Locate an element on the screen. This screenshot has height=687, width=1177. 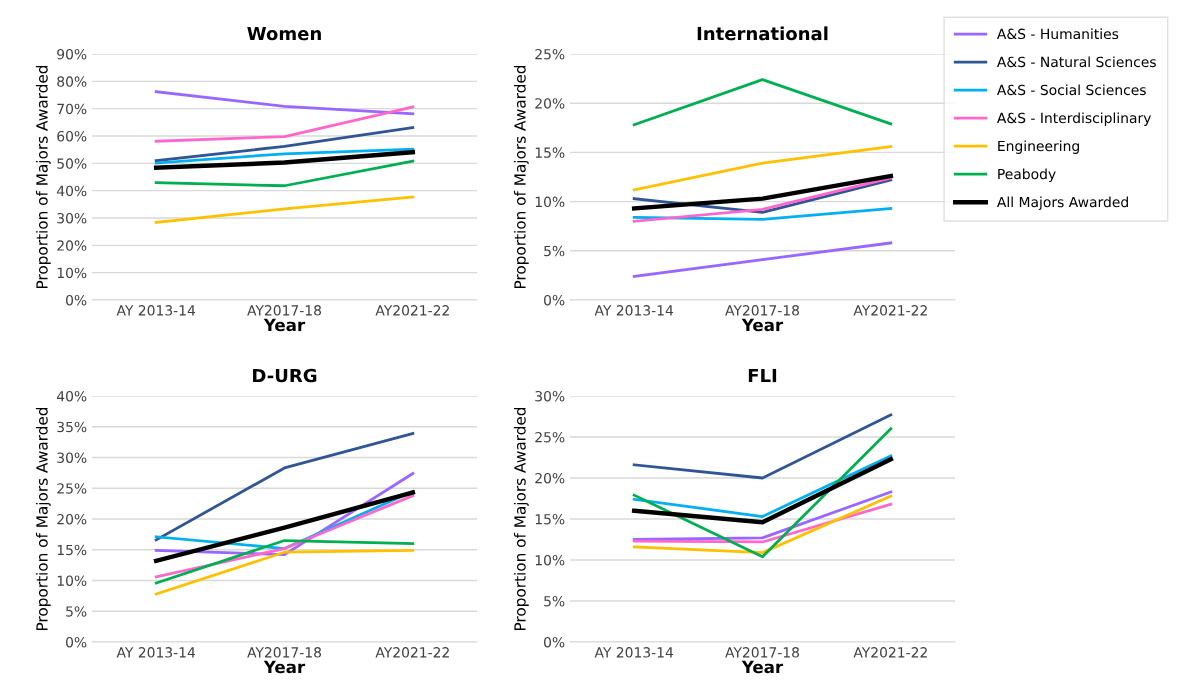
y-tick-label: 90% is located at coordinates (72, 54).